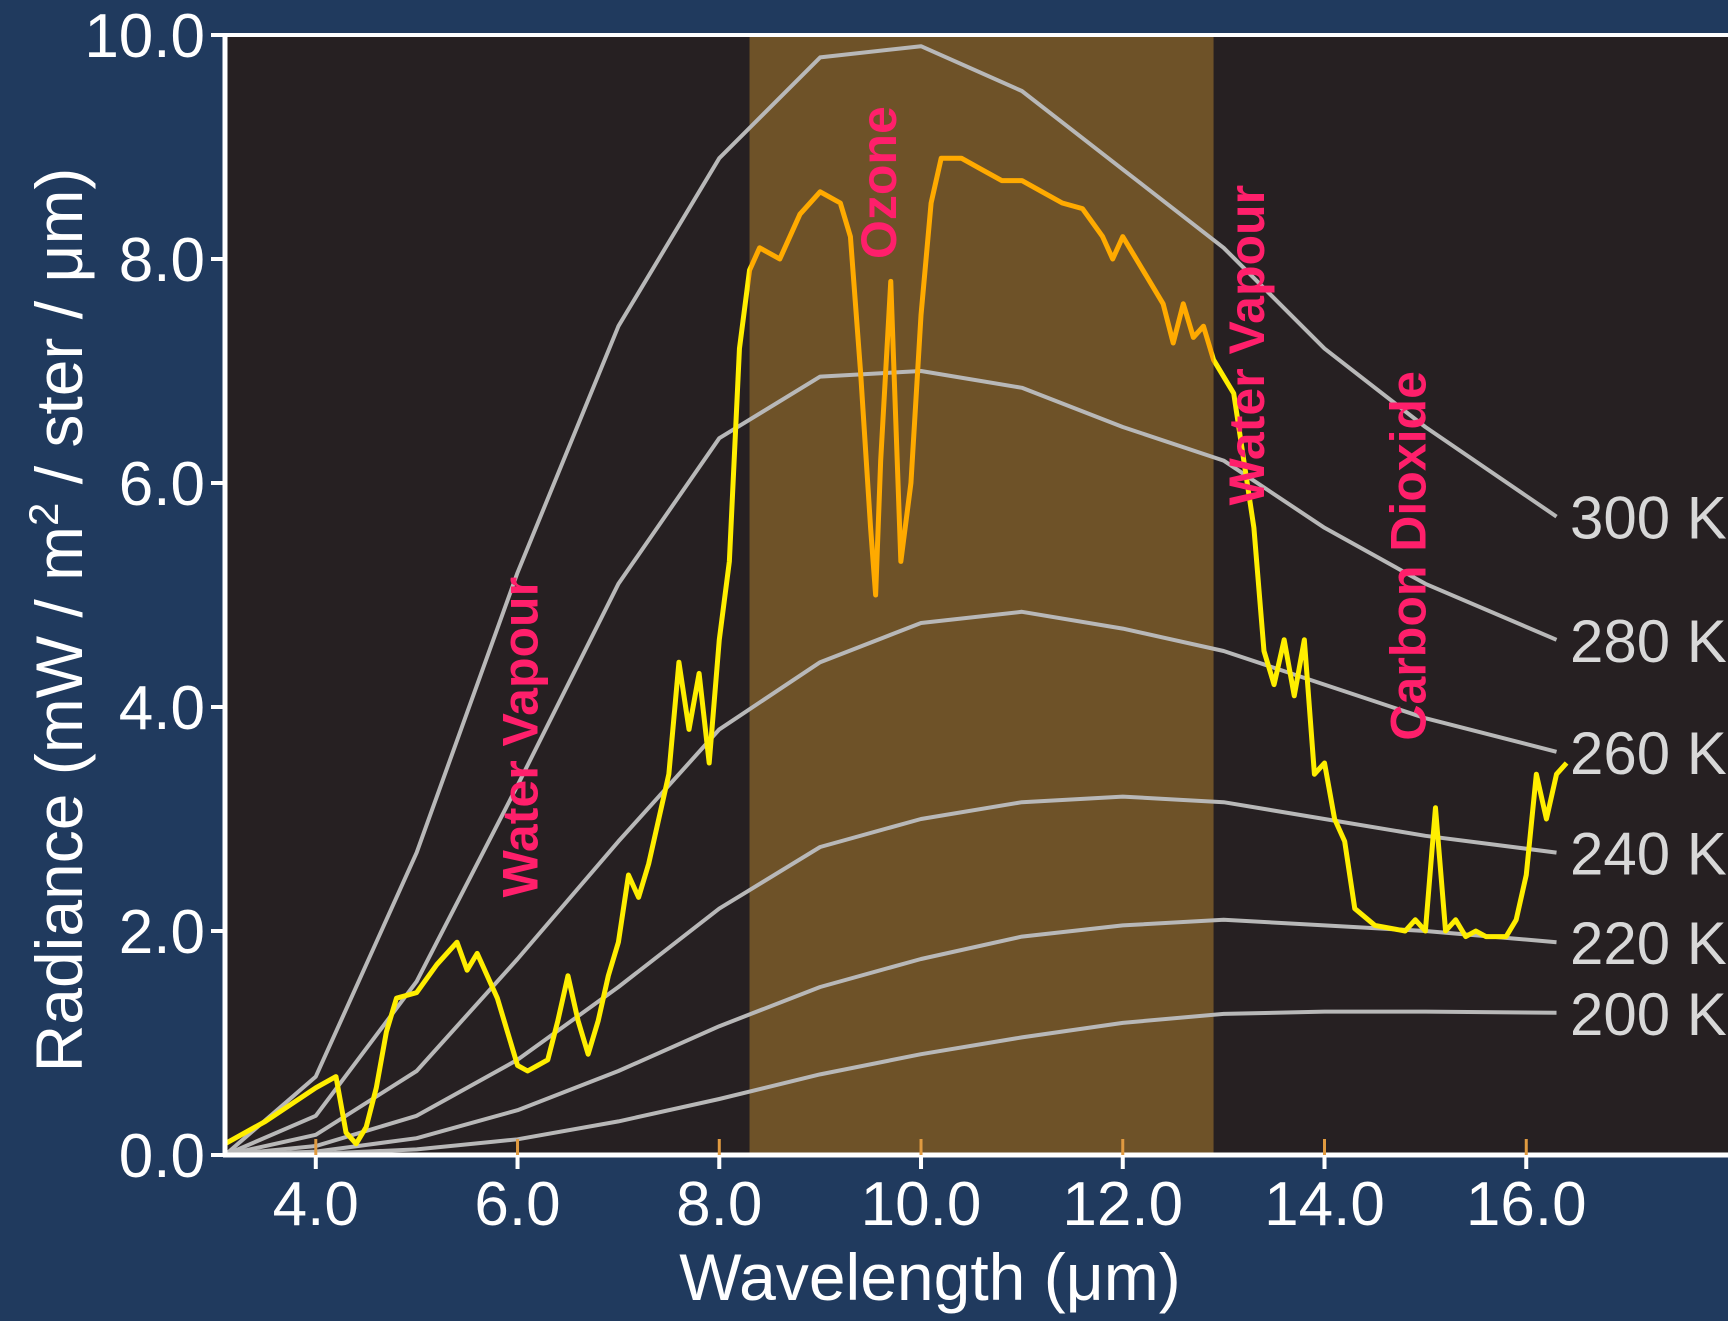 The image size is (1728, 1321). What do you see at coordinates (981, 376) in the screenshot?
I see `measured-spectrum-line-window` at bounding box center [981, 376].